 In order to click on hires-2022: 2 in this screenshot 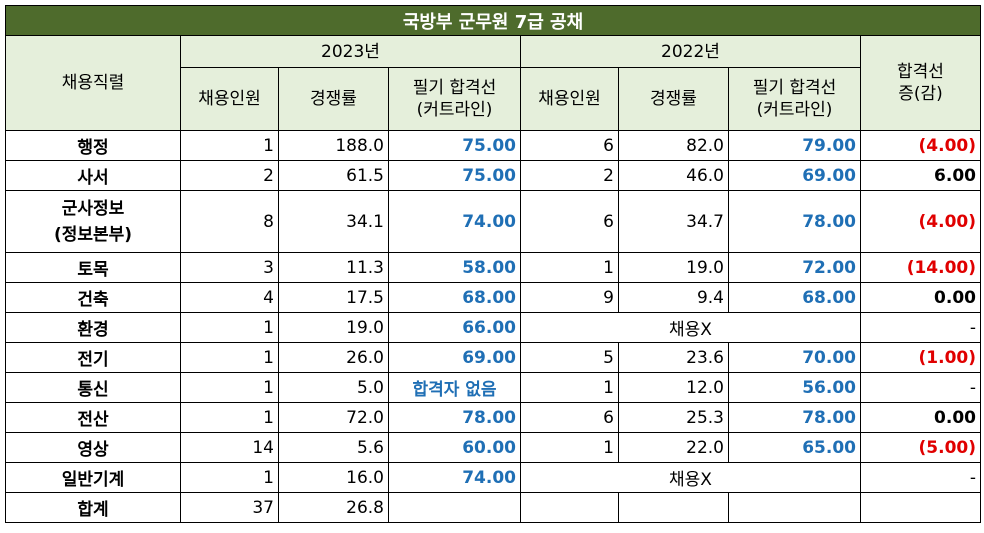, I will do `click(569, 175)`.